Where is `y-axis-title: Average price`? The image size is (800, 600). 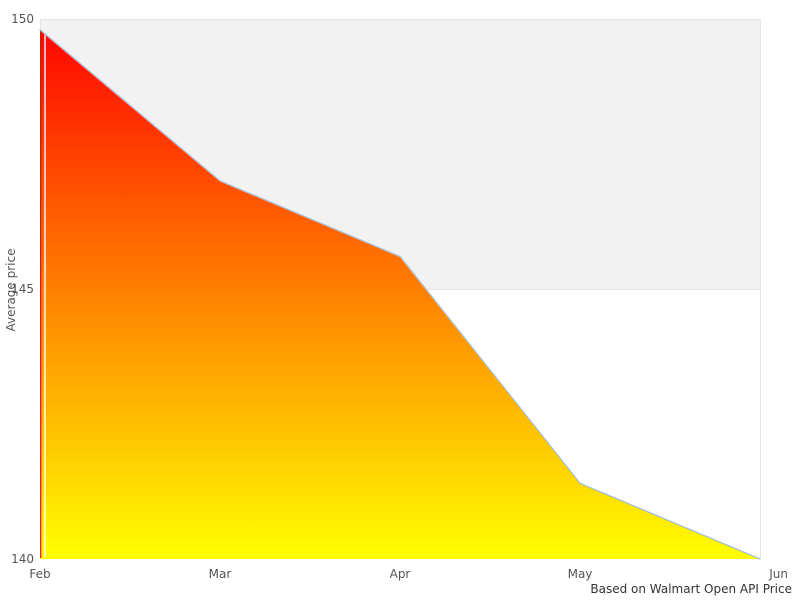
y-axis-title: Average price is located at coordinates (11, 290).